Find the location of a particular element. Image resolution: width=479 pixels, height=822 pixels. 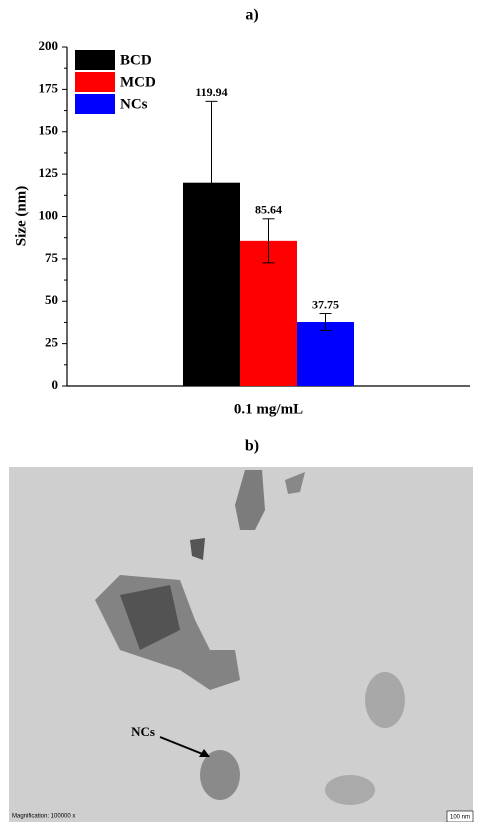

chart-title: a) is located at coordinates (251, 15).